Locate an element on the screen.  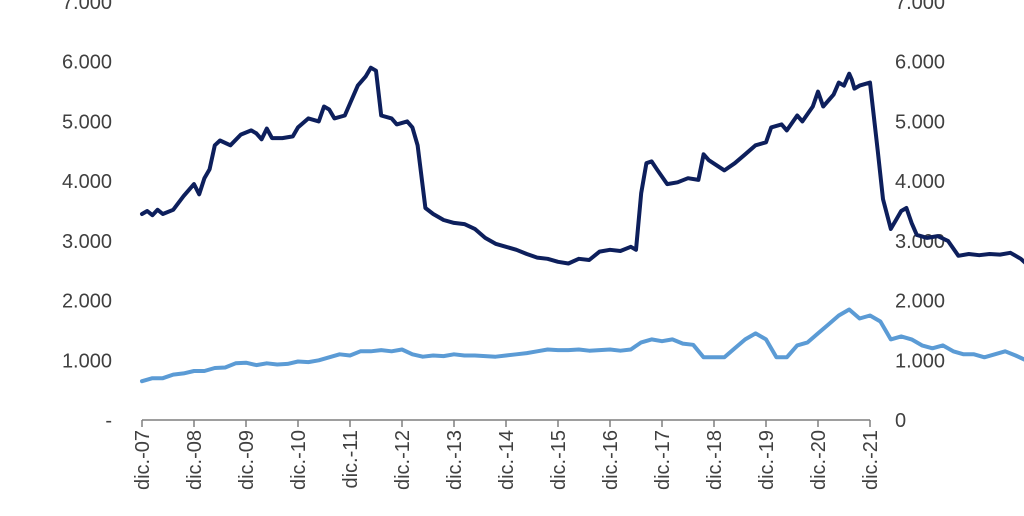
x-tick-label: dic.-15 is located at coordinates (559, 460).